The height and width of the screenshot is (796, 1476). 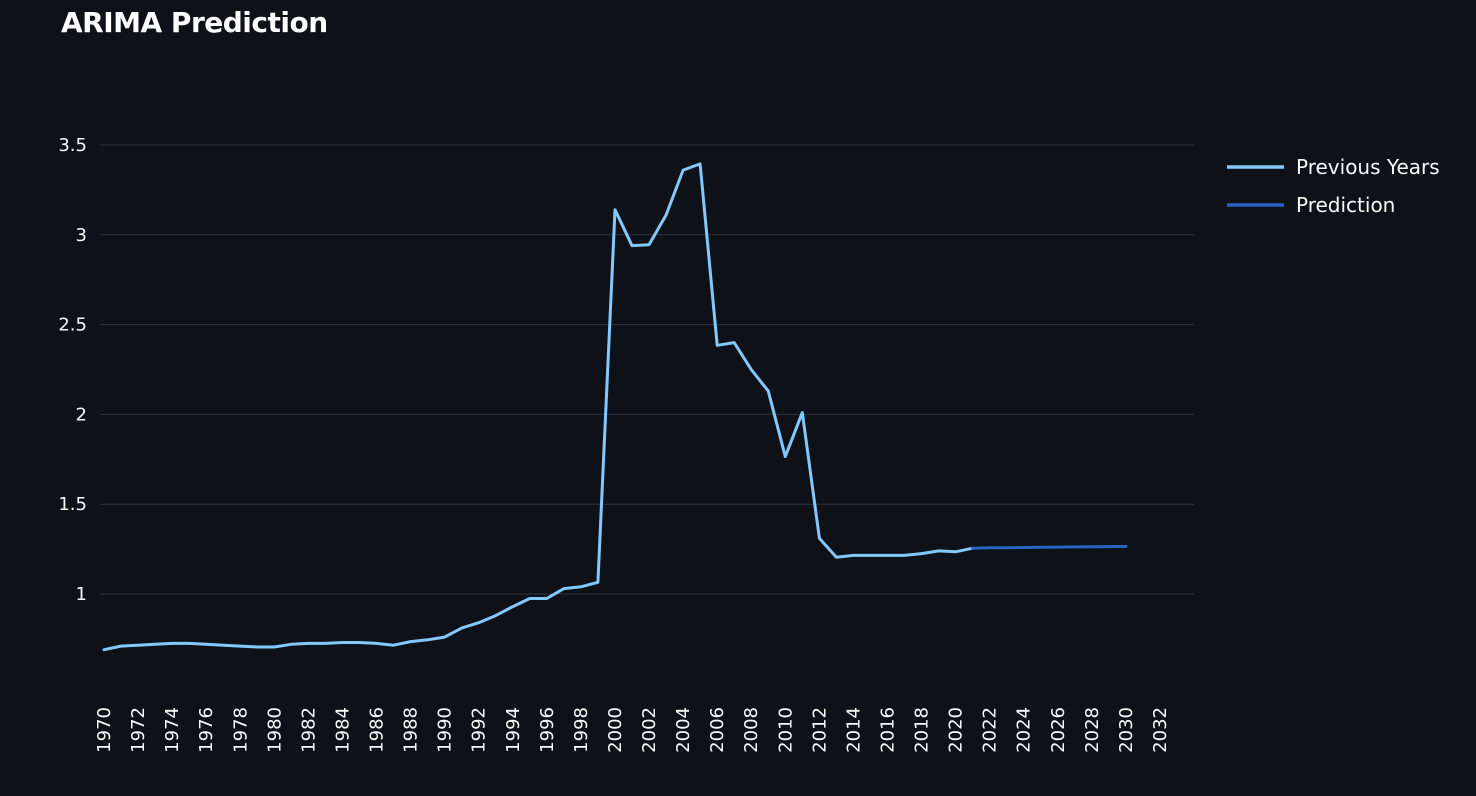 I want to click on x-tick-label: 2032, so click(x=1160, y=730).